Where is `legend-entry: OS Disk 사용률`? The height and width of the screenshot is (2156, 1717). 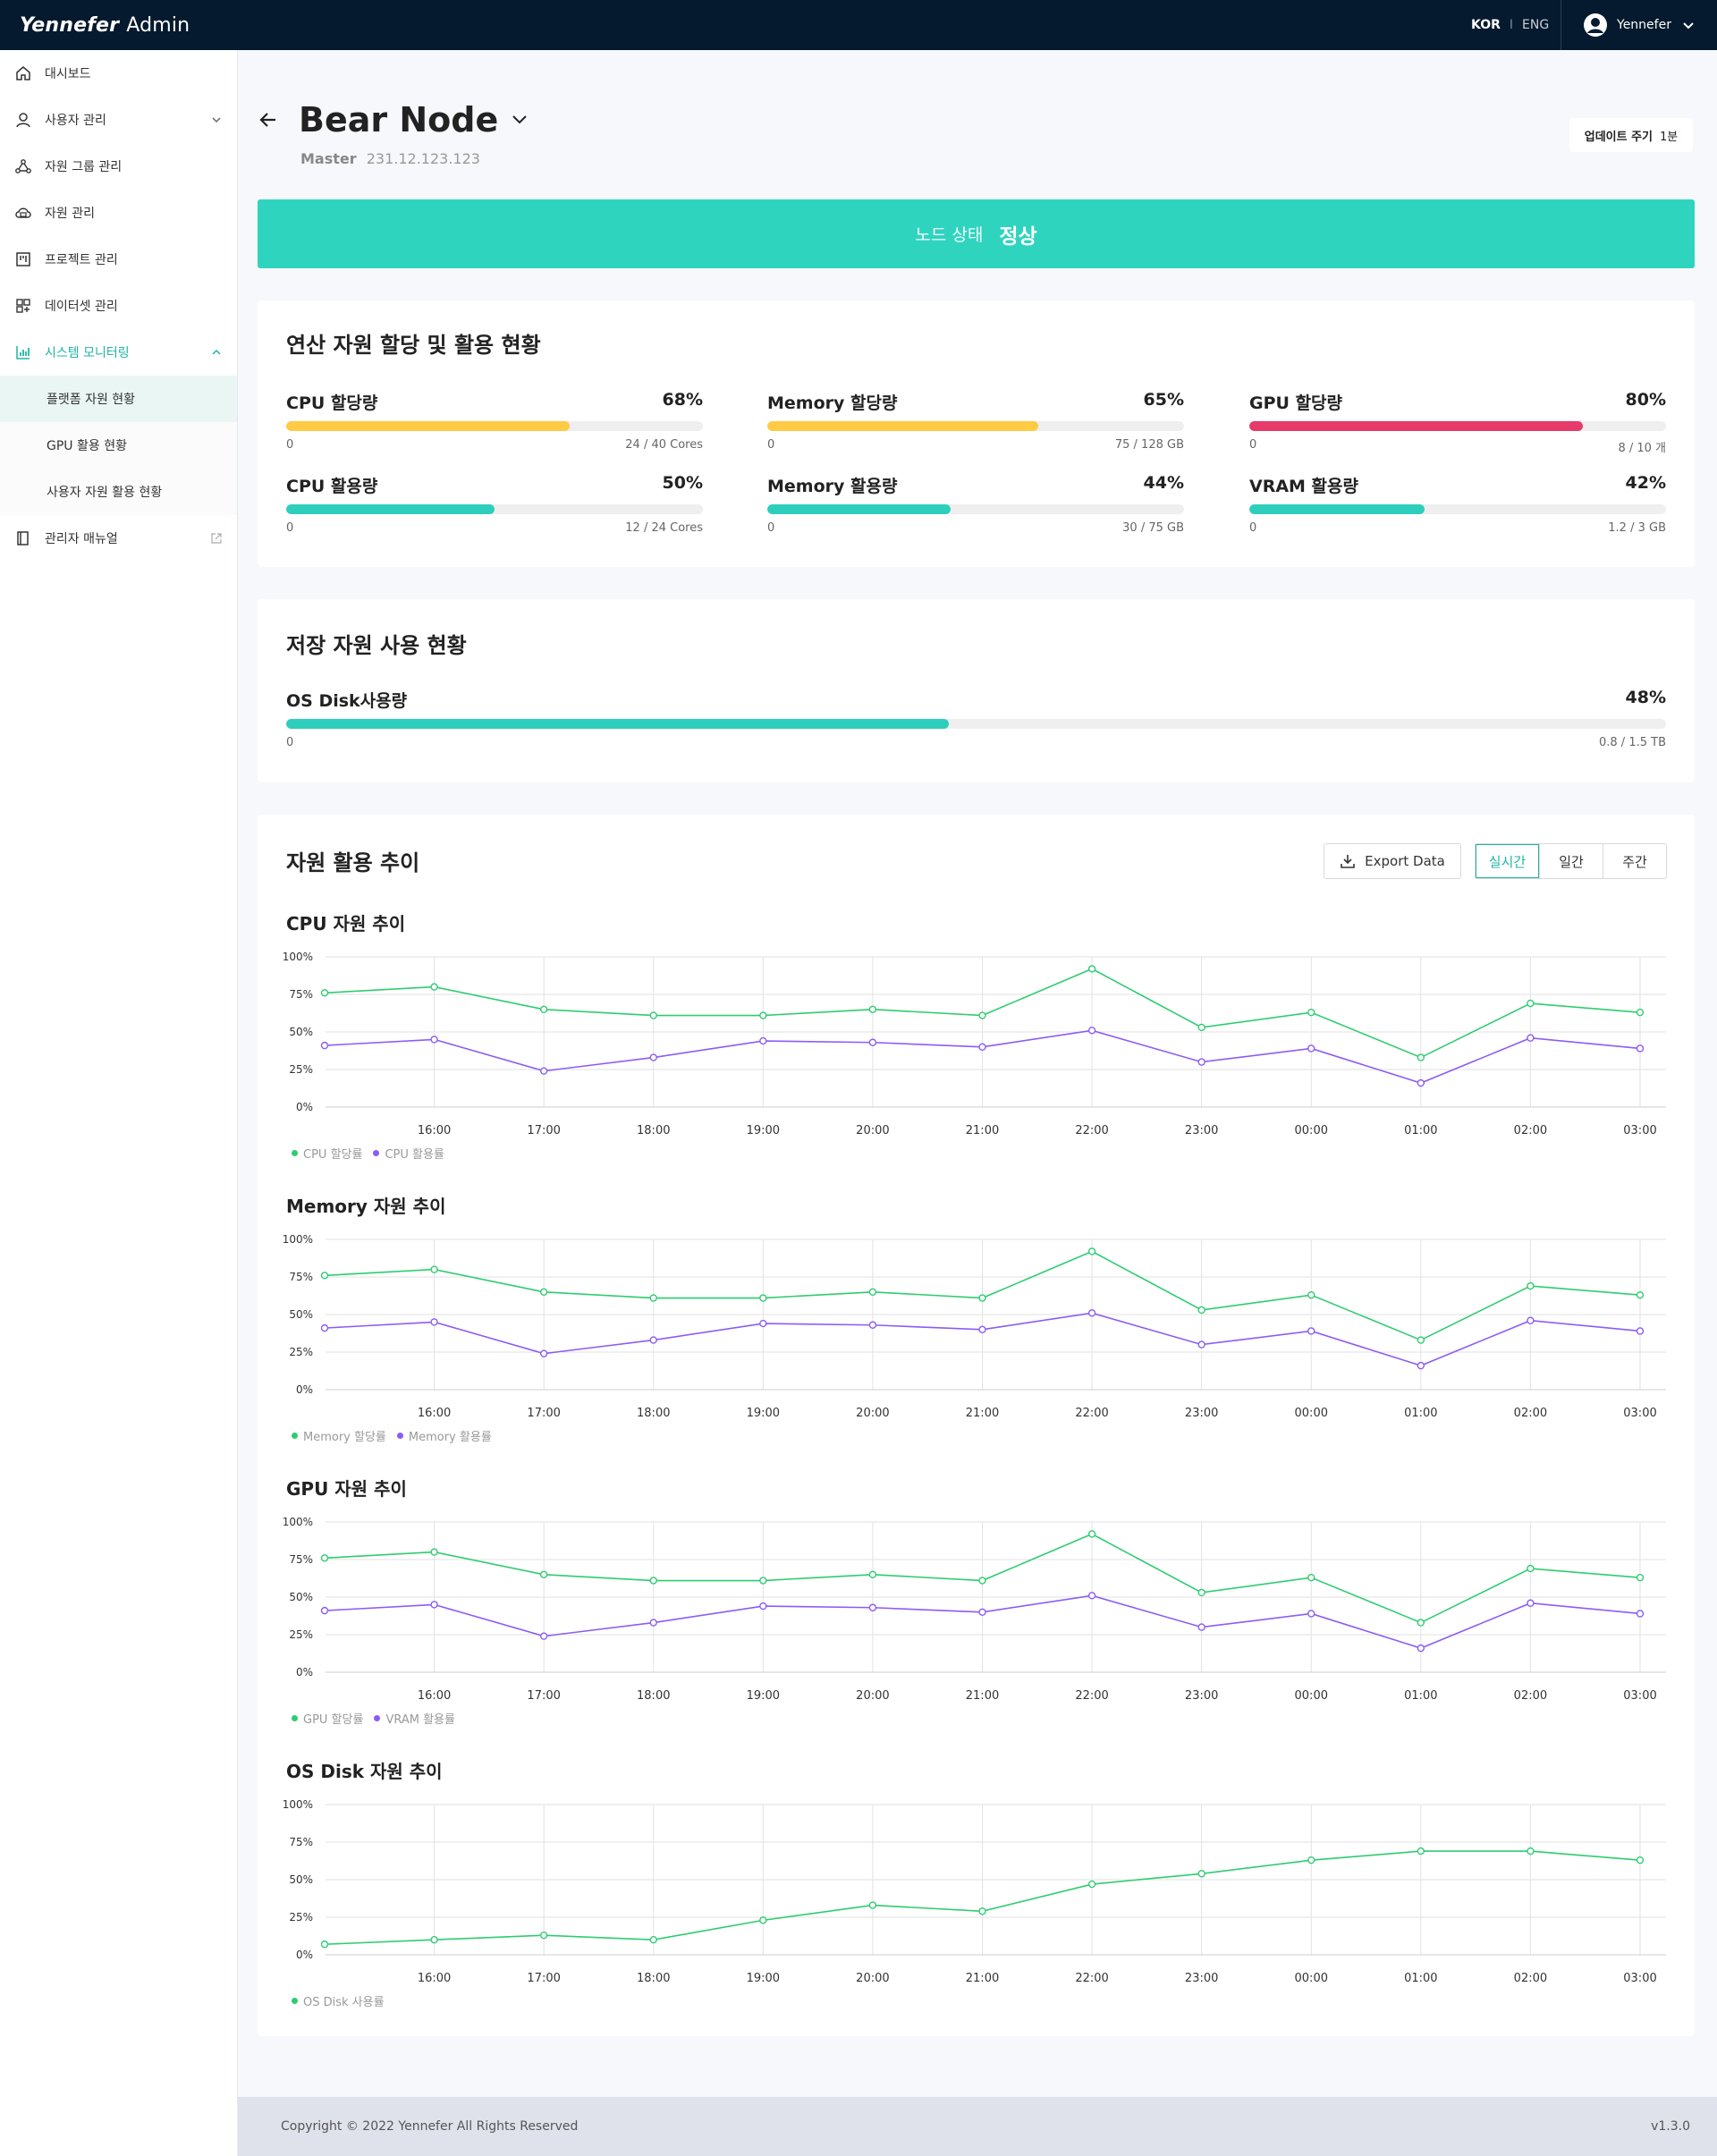 legend-entry: OS Disk 사용률 is located at coordinates (339, 2000).